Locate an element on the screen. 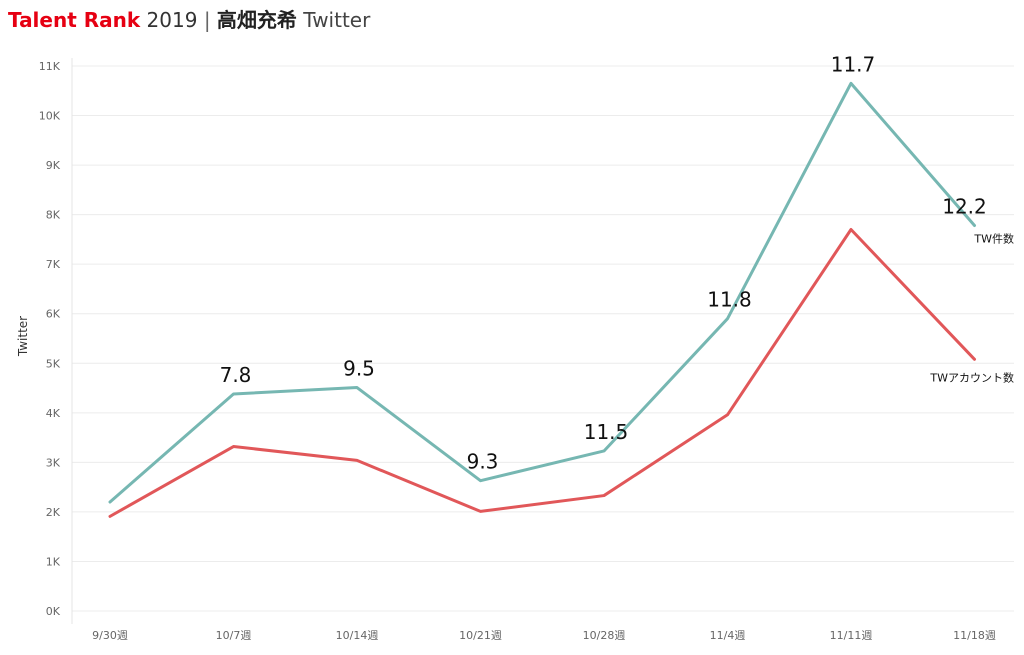  x-tick-label: 9/30週 is located at coordinates (110, 635).